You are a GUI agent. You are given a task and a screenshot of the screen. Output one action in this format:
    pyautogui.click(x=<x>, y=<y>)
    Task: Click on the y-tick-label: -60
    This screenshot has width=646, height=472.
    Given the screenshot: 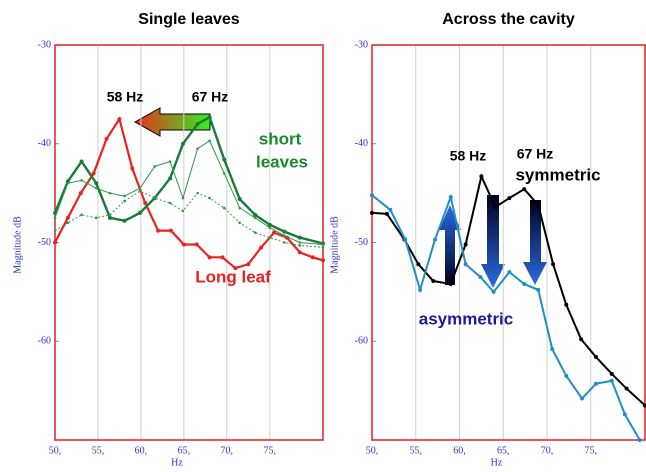 What is the action you would take?
    pyautogui.click(x=44, y=341)
    